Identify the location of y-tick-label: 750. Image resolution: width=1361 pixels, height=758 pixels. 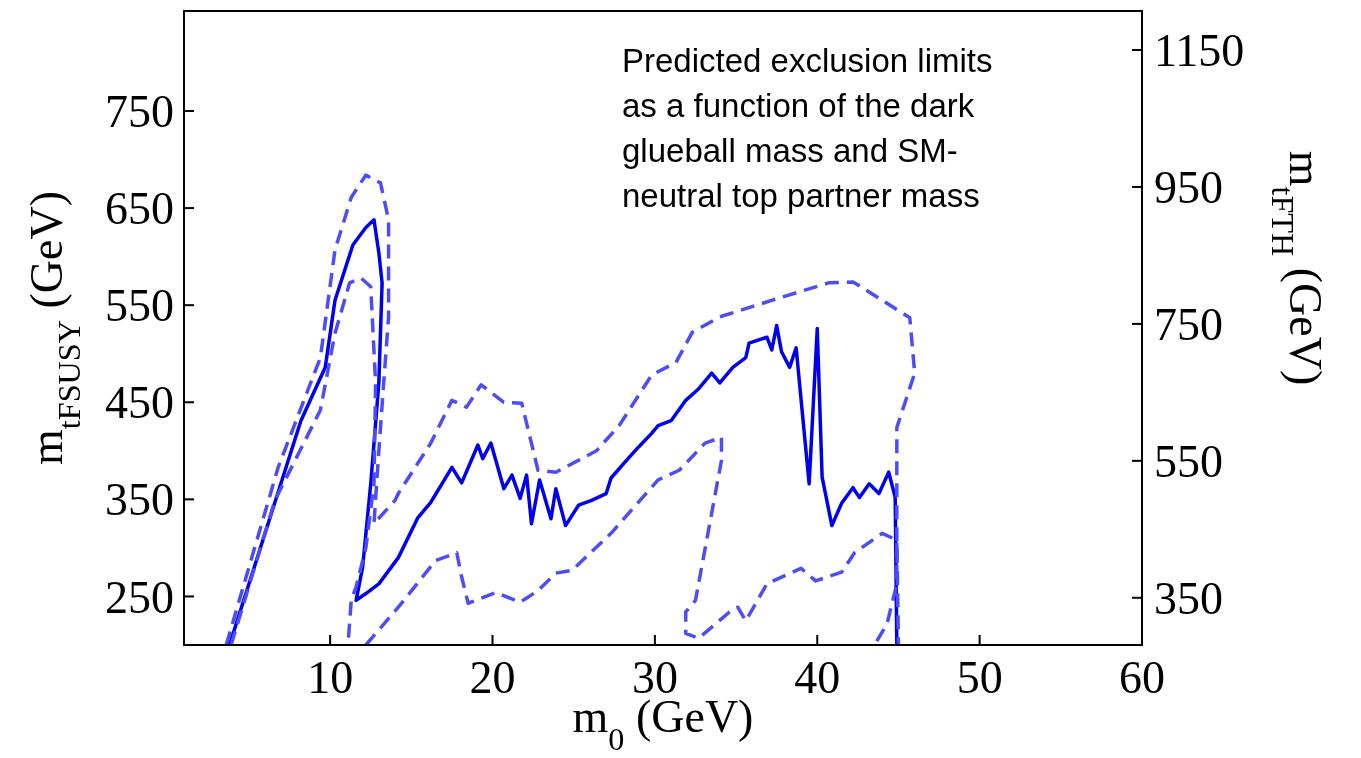
(139, 112).